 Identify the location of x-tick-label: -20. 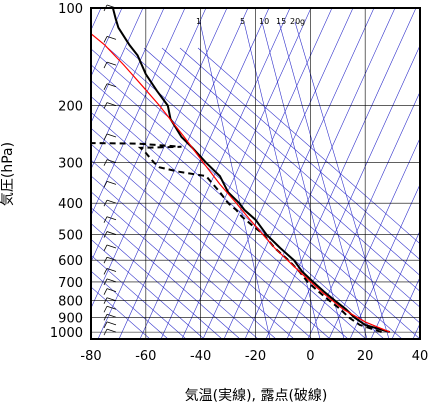
(255, 356).